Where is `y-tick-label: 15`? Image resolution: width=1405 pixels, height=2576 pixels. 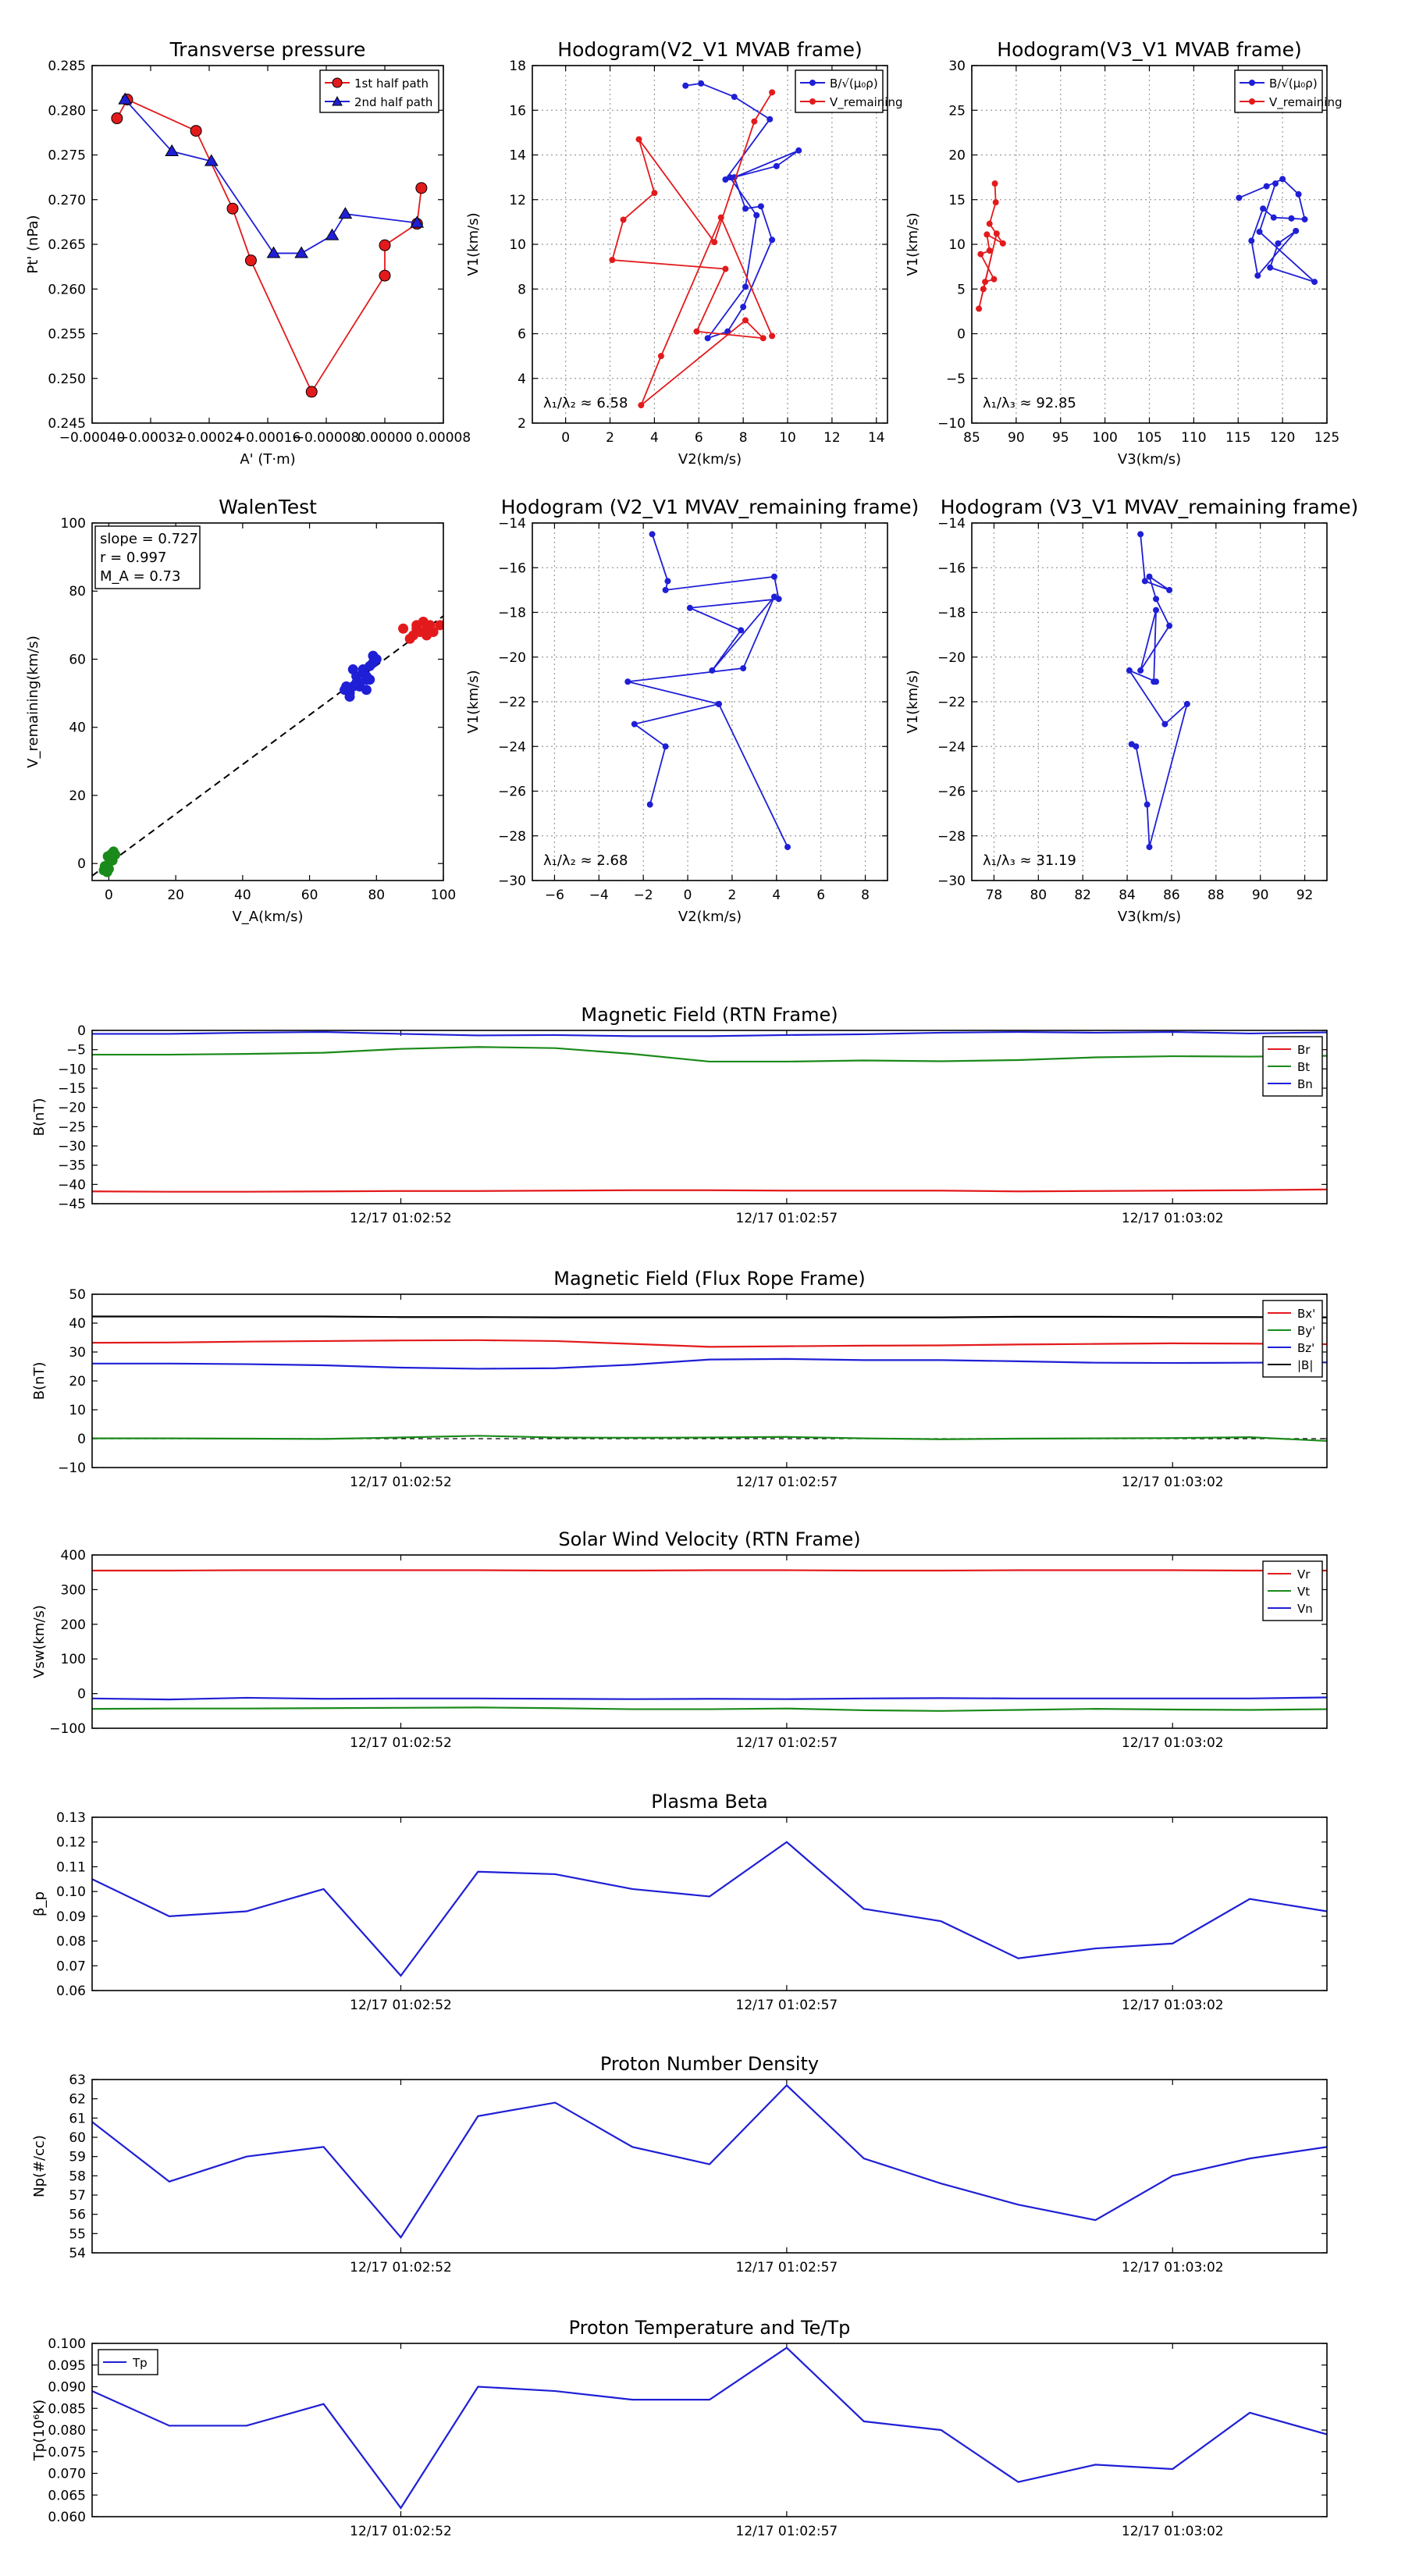
y-tick-label: 15 is located at coordinates (957, 200).